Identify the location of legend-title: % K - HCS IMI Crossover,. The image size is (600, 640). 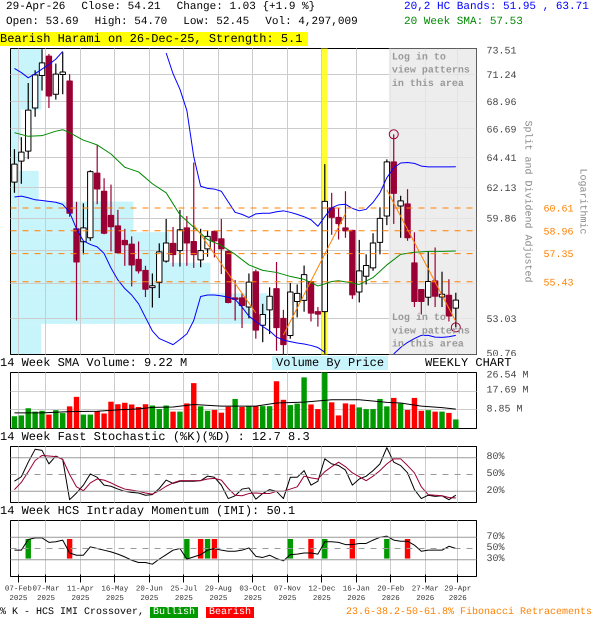
(72, 612).